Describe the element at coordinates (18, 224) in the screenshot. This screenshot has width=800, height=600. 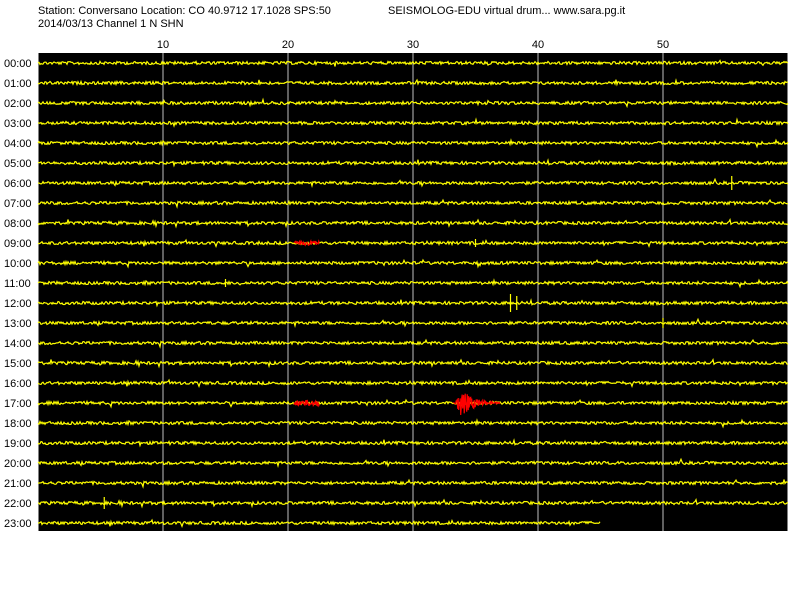
I see `hour-label: 08:00` at that location.